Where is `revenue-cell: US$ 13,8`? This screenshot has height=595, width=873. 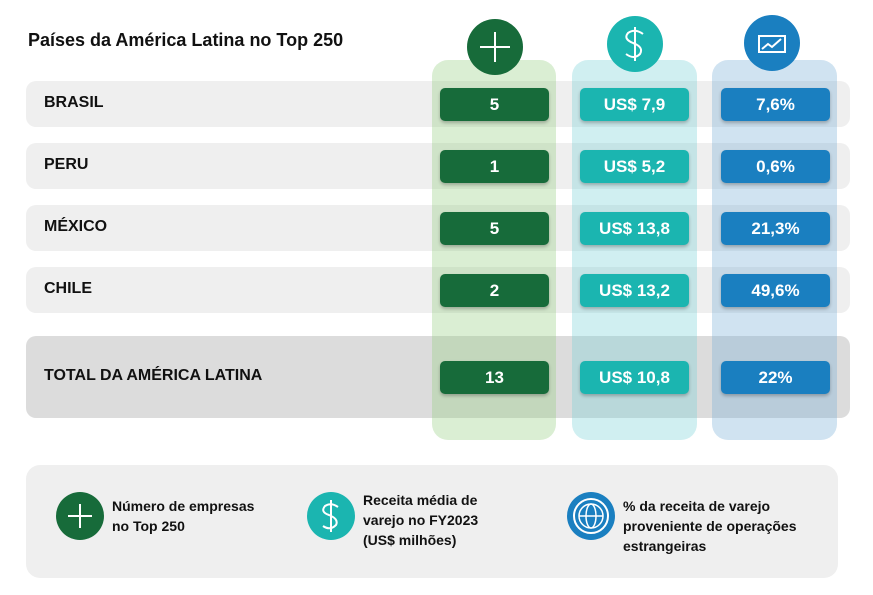
revenue-cell: US$ 13,8 is located at coordinates (634, 228).